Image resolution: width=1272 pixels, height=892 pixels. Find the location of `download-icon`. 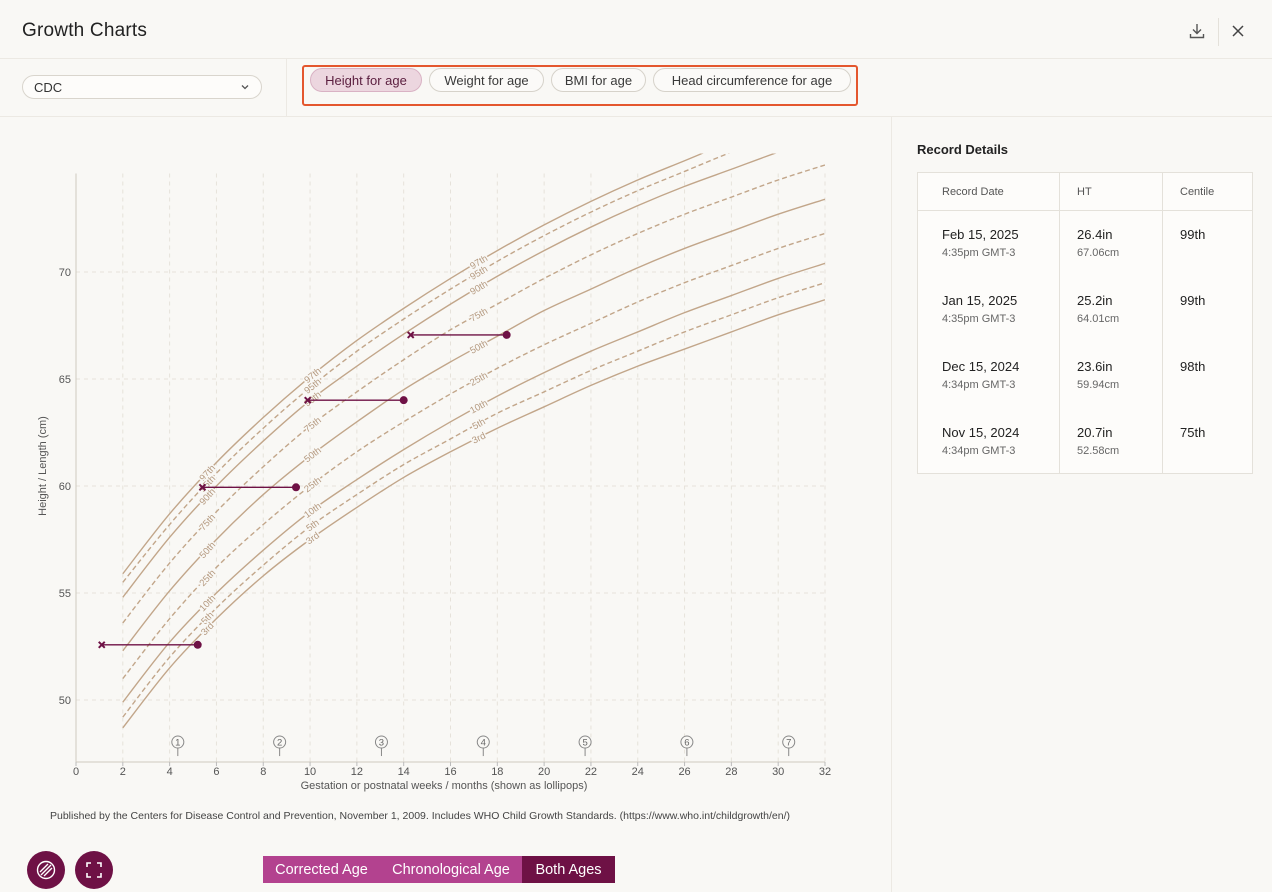

download-icon is located at coordinates (1197, 31).